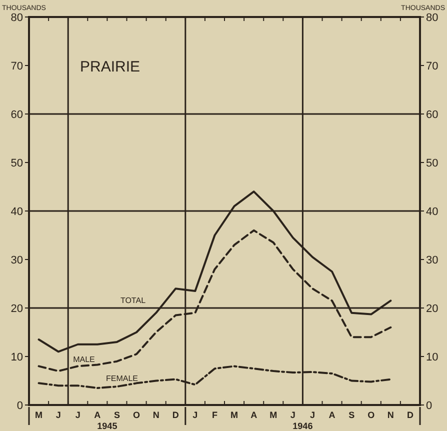  What do you see at coordinates (16, 358) in the screenshot?
I see `y-tick-label: 10` at bounding box center [16, 358].